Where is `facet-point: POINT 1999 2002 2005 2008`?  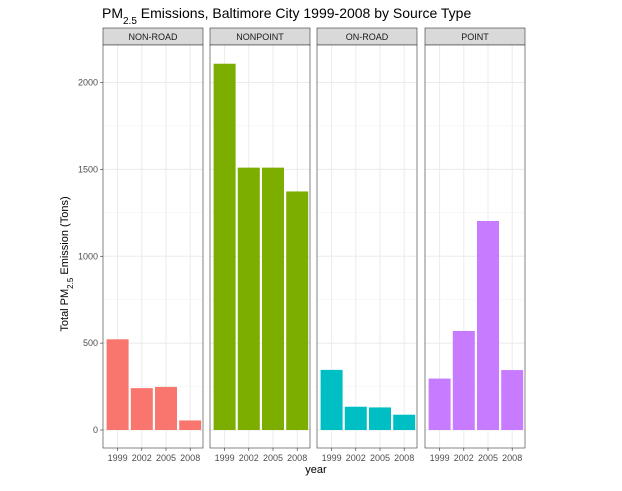
facet-point: POINT 1999 2002 2005 2008 is located at coordinates (475, 245).